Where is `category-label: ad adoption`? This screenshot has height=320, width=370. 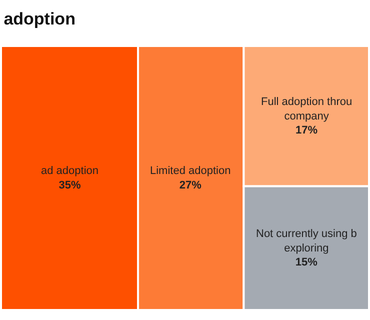
category-label: ad adoption is located at coordinates (69, 171).